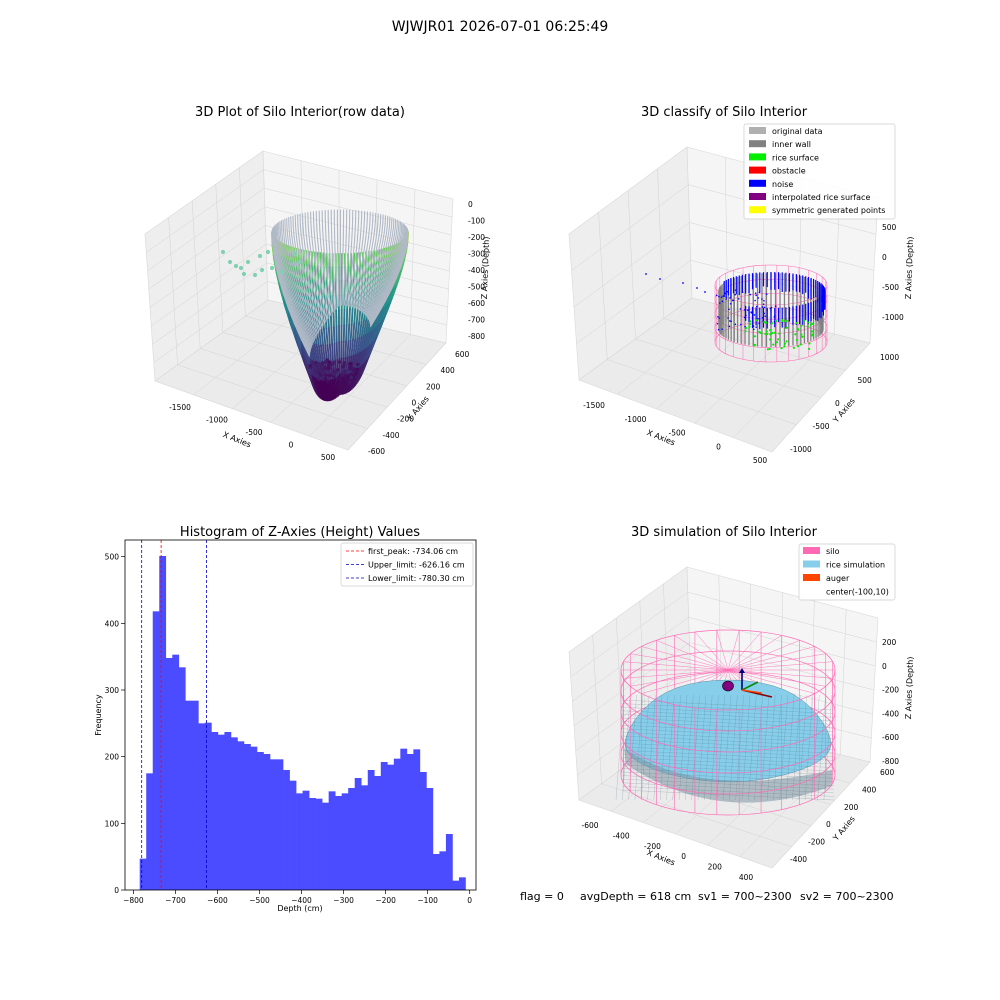  I want to click on tick-label: -700, so click(476, 320).